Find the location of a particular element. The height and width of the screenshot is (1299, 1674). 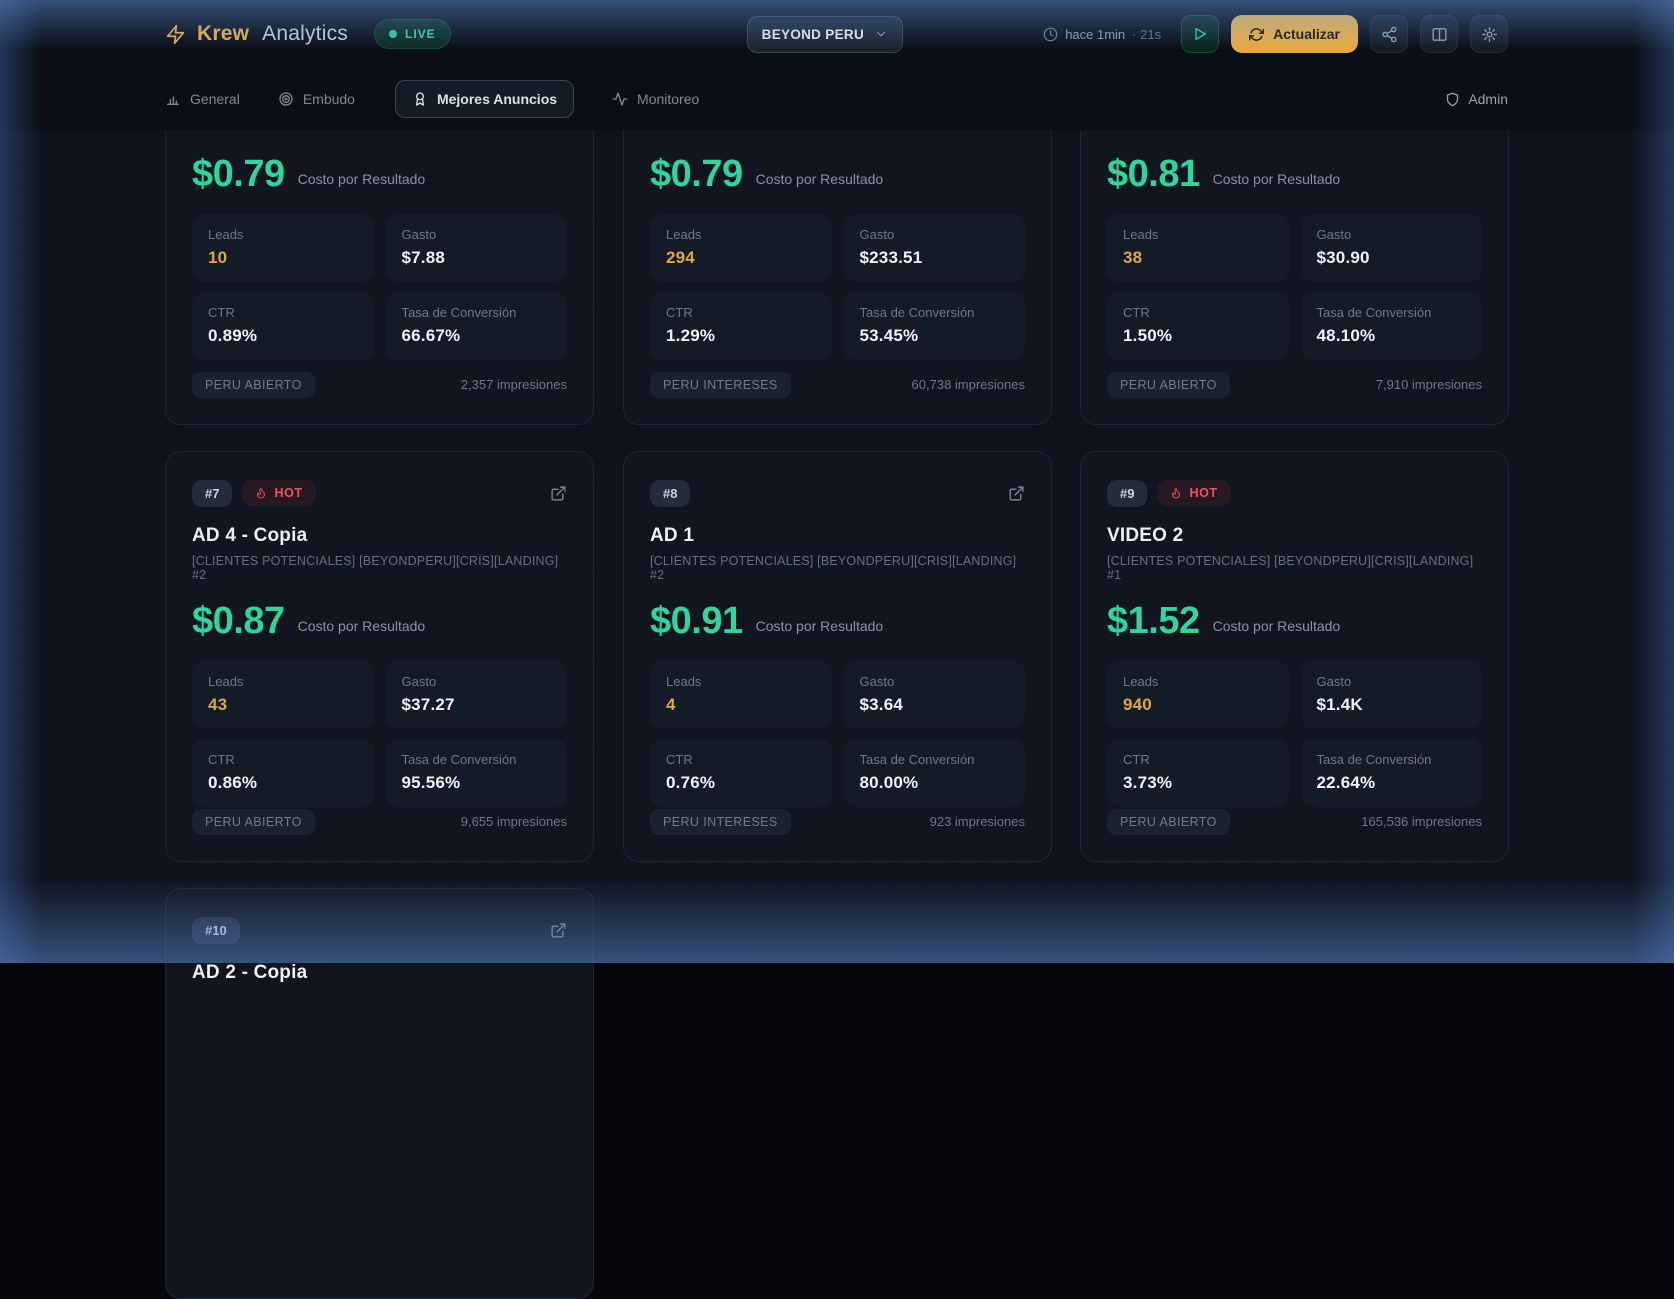

stat-label: Leads is located at coordinates (684, 681).